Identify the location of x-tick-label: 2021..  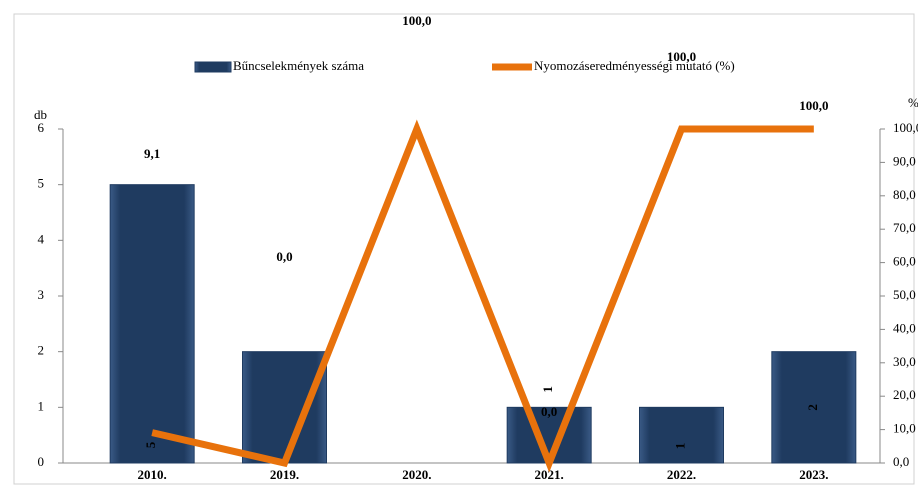
(549, 474).